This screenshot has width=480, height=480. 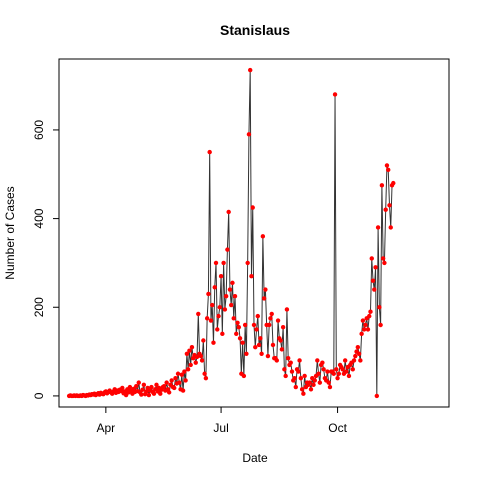 What do you see at coordinates (337, 428) in the screenshot?
I see `x-tick-label: Oct` at bounding box center [337, 428].